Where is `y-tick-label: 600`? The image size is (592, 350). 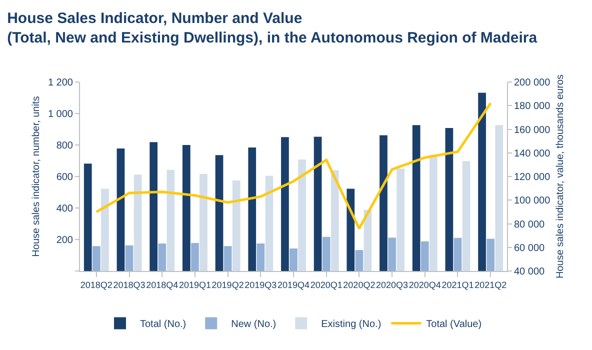
y-tick-label: 600 is located at coordinates (65, 177).